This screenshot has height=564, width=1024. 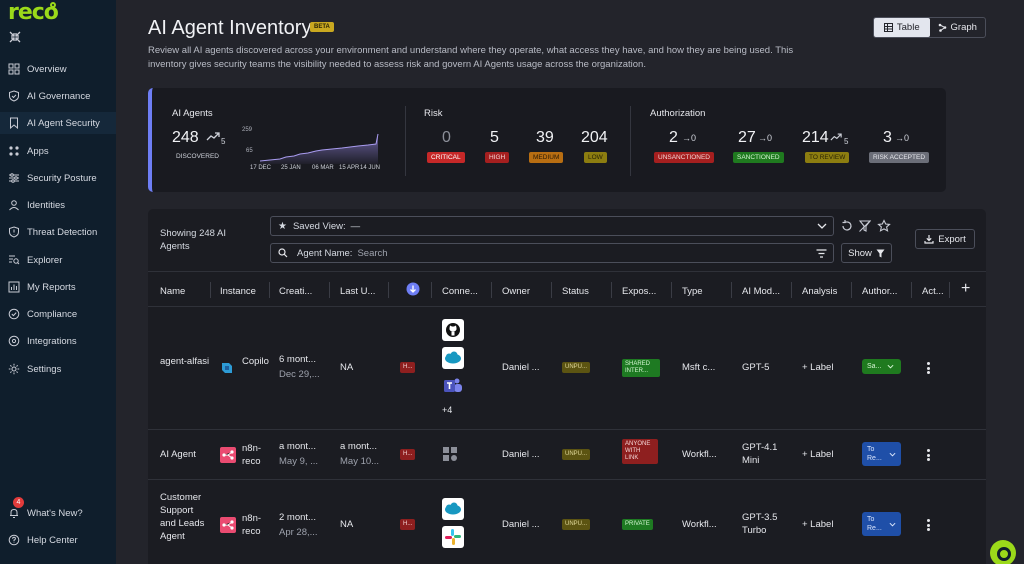 I want to click on agent-search-field: Agent Name: Search, so click(x=552, y=253).